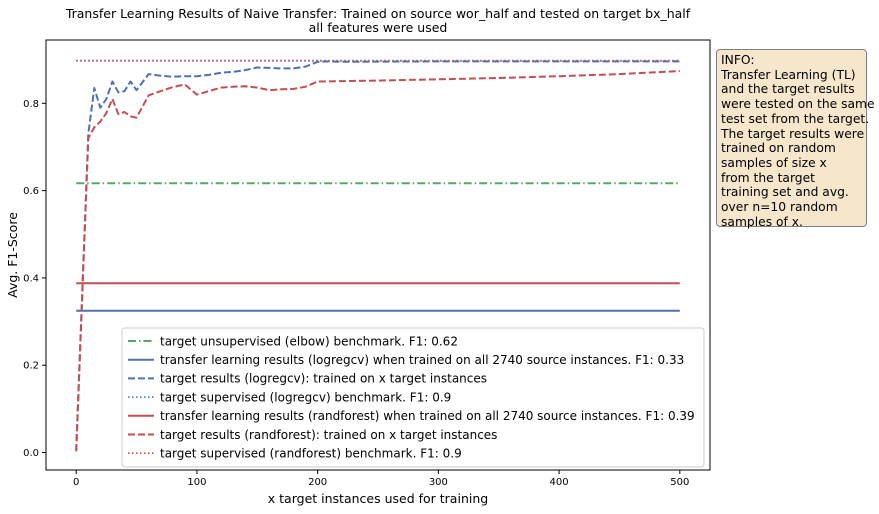 The height and width of the screenshot is (514, 879). I want to click on x-tick-label: 0, so click(76, 482).